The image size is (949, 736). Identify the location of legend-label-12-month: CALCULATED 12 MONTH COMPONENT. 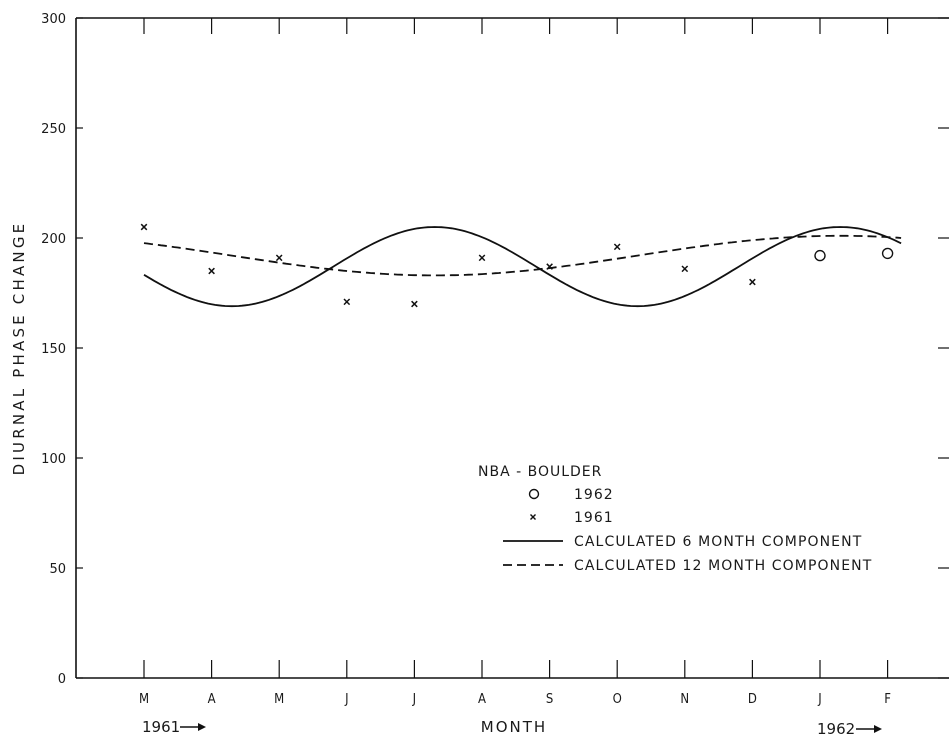
(723, 566).